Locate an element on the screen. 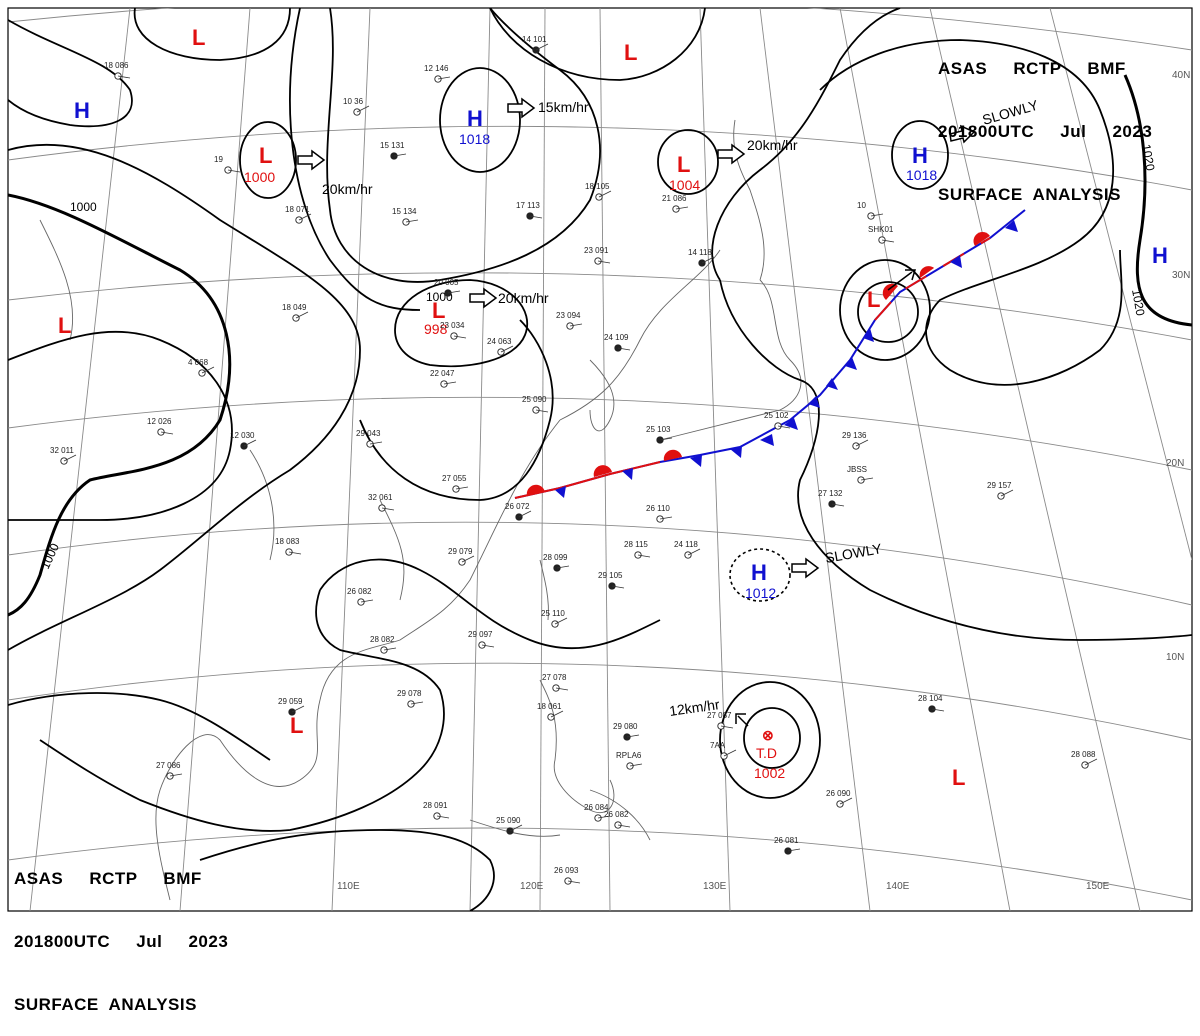  station-text: 10 36 is located at coordinates (353, 101).